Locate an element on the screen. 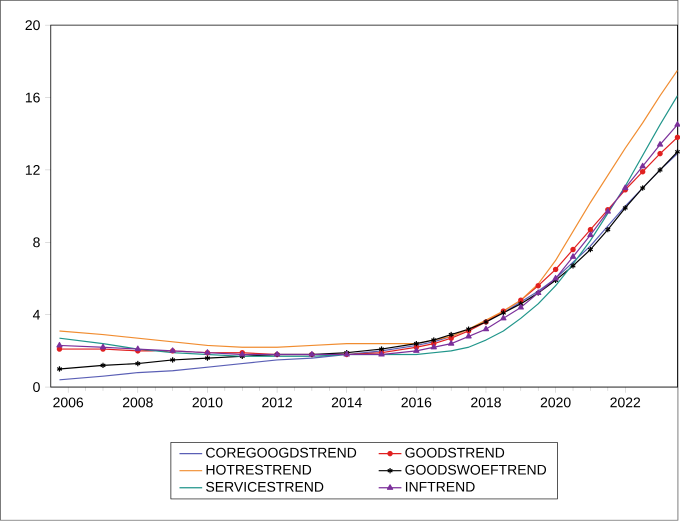 This screenshot has height=521, width=680. x-tick-label: 2016 is located at coordinates (417, 403).